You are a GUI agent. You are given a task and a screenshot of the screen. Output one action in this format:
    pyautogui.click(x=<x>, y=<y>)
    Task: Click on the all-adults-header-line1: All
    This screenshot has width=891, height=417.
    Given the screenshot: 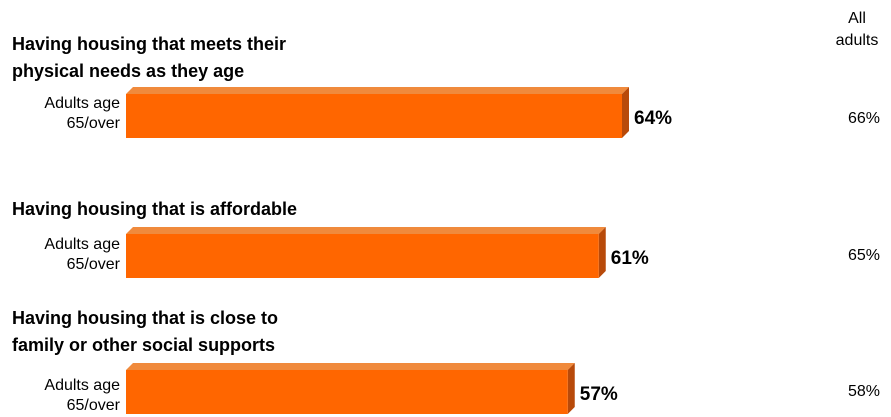 What is the action you would take?
    pyautogui.click(x=857, y=18)
    